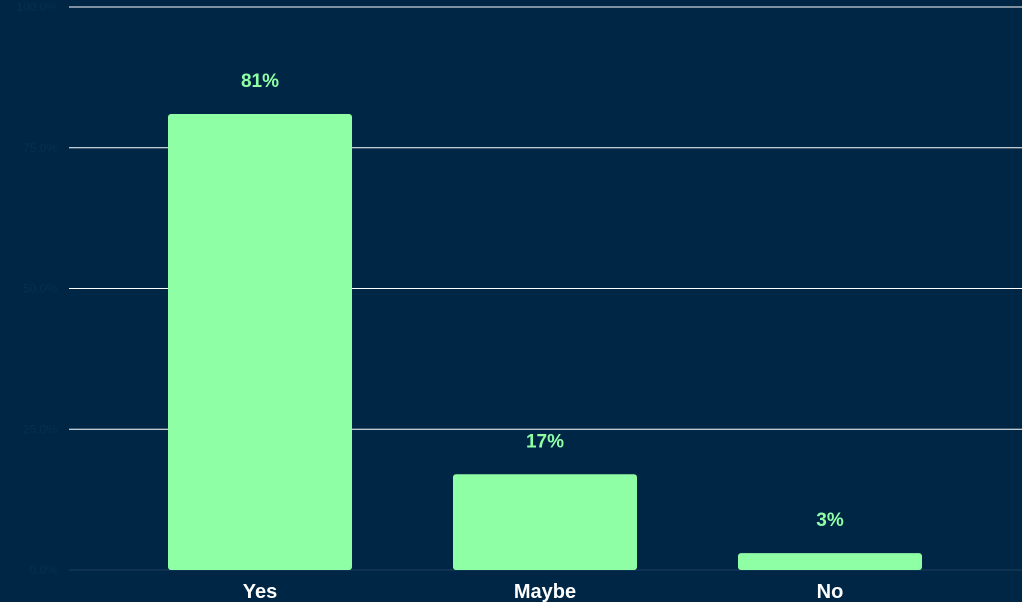 The height and width of the screenshot is (602, 1022). What do you see at coordinates (830, 520) in the screenshot?
I see `data-label: 3%` at bounding box center [830, 520].